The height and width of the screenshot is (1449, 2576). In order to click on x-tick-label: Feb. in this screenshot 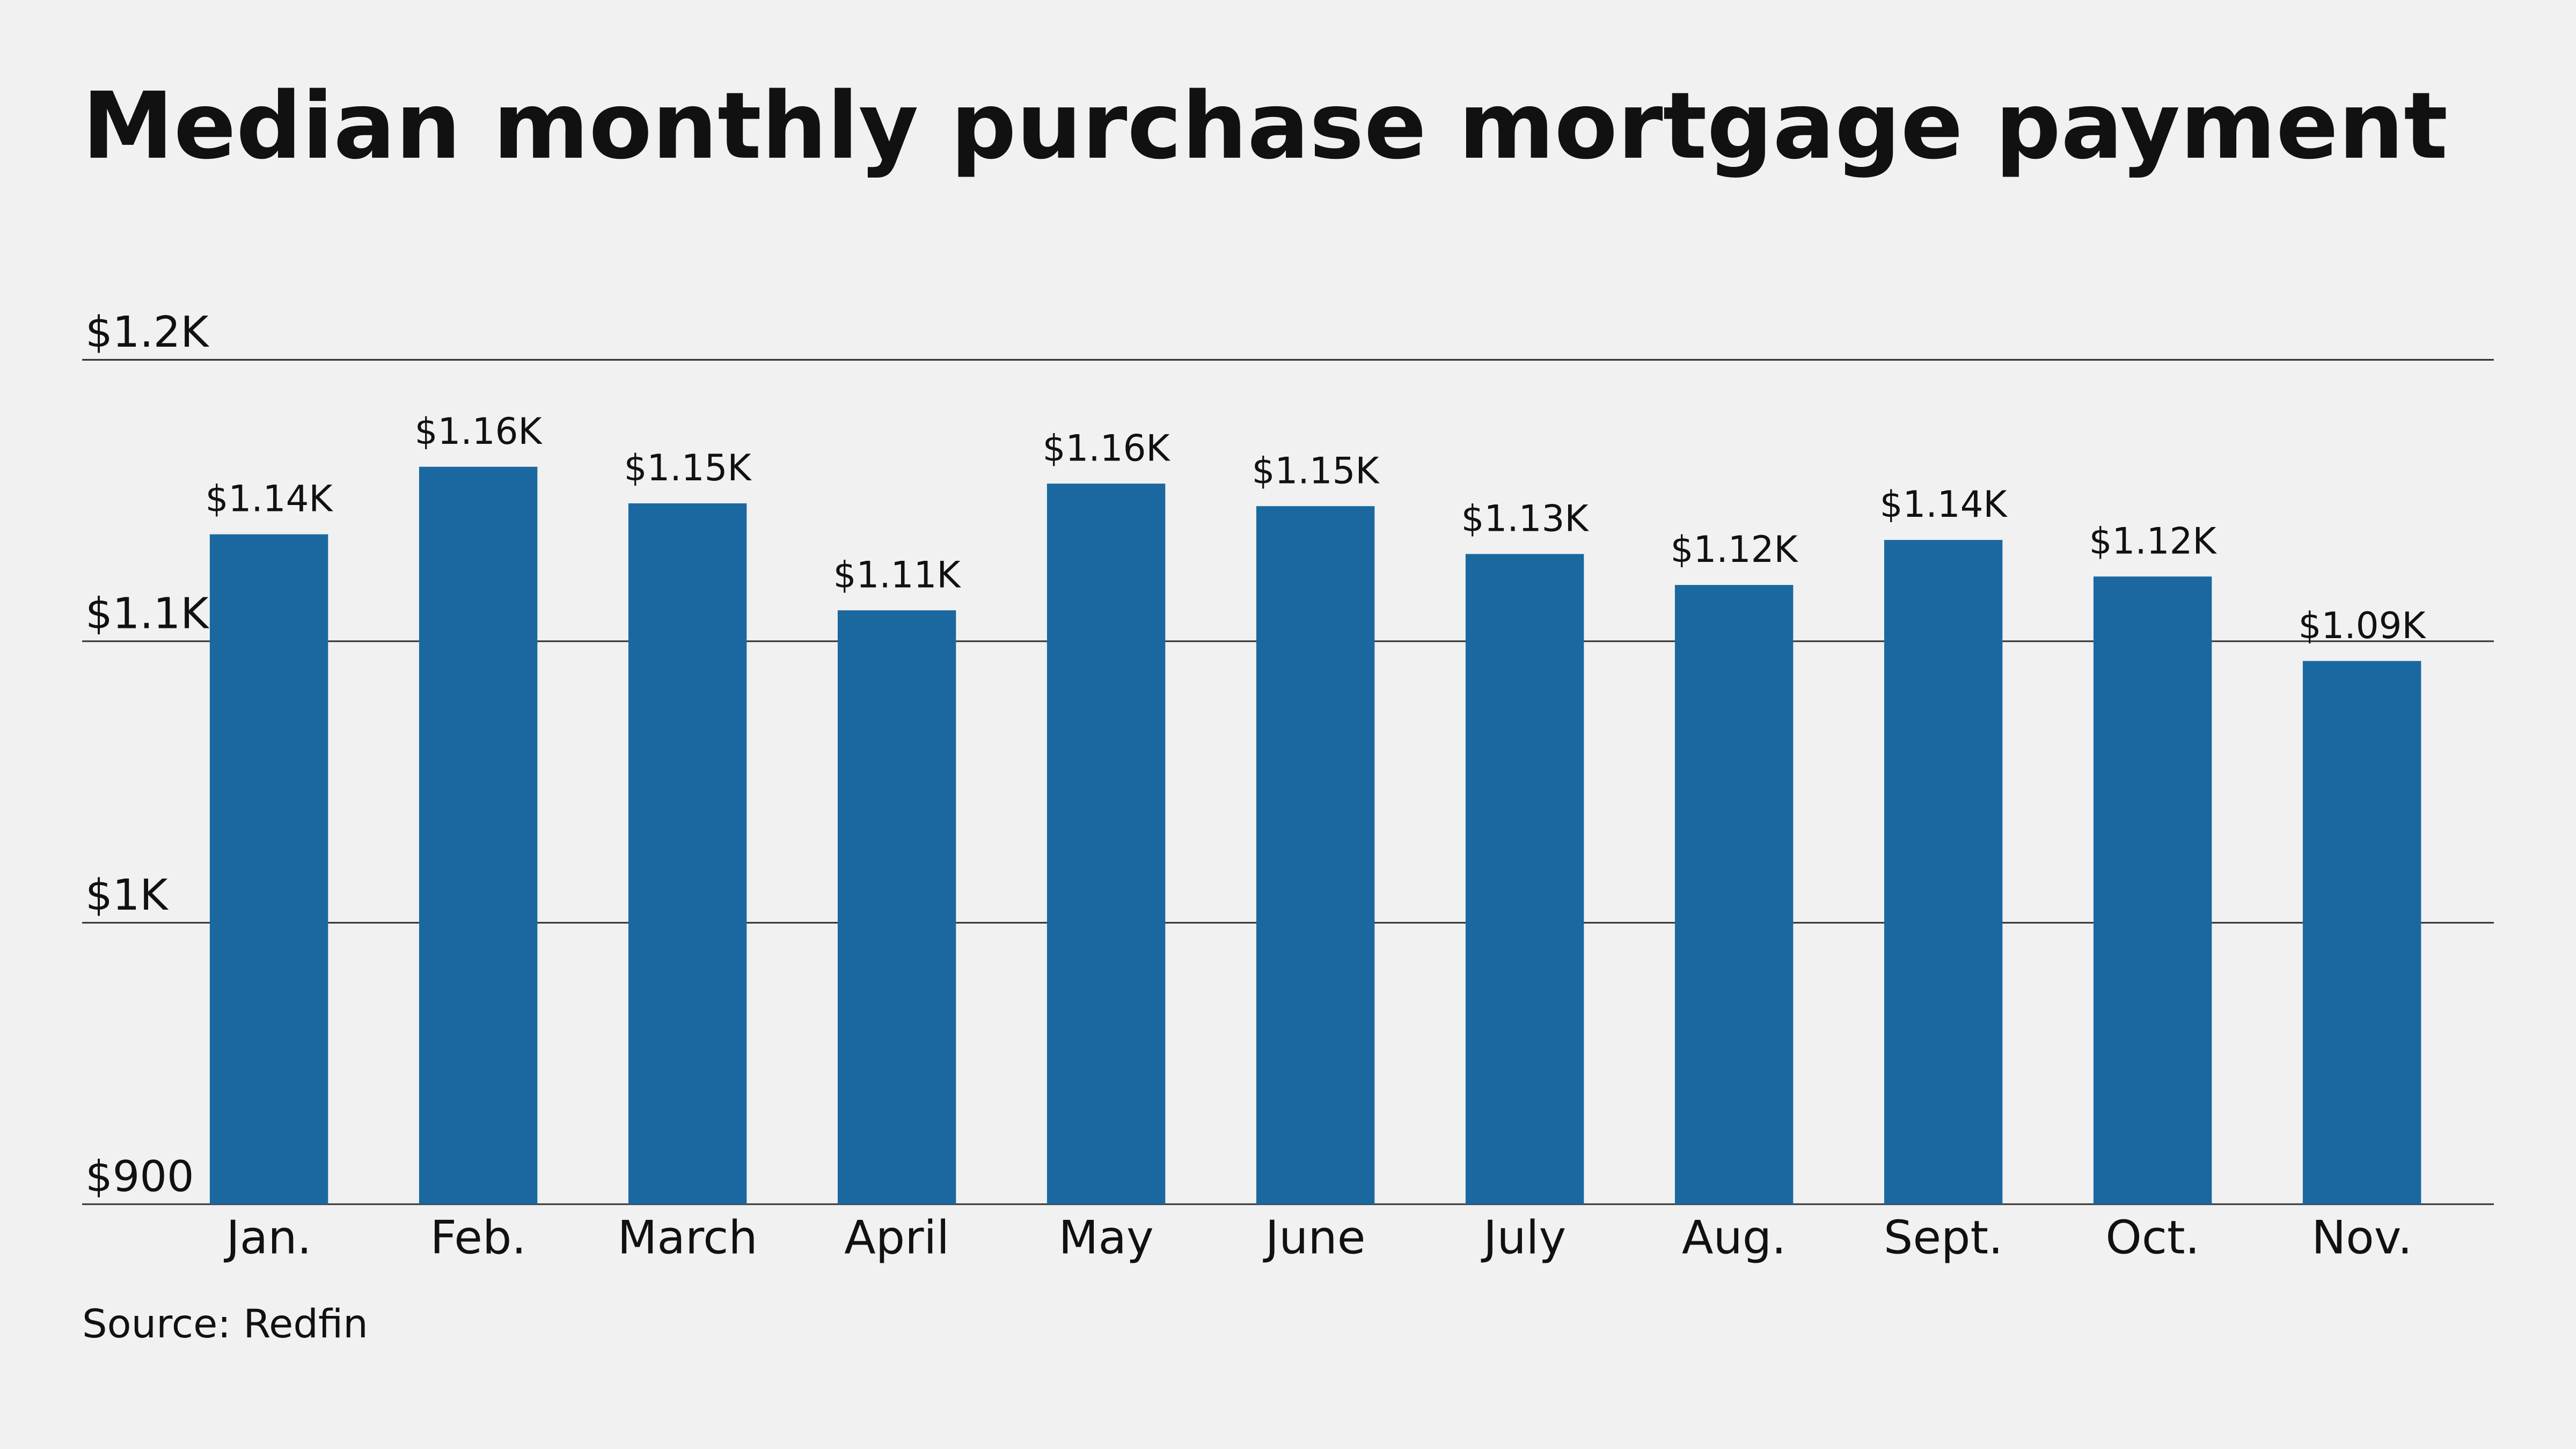, I will do `click(478, 1238)`.